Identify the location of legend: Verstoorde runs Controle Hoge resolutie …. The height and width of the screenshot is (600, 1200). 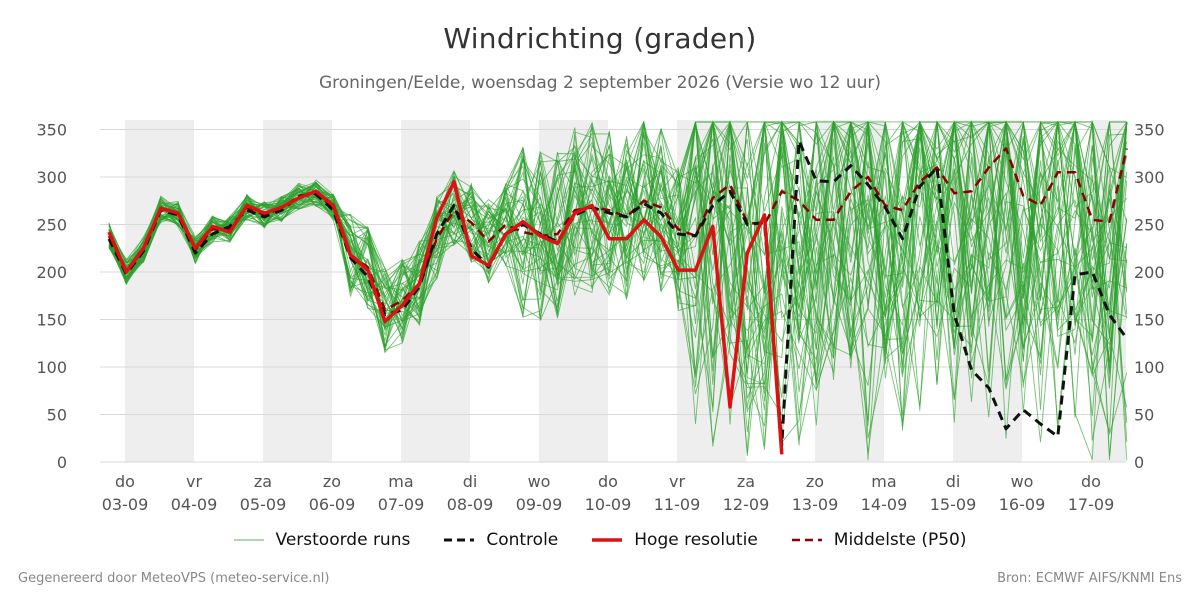
(600, 540).